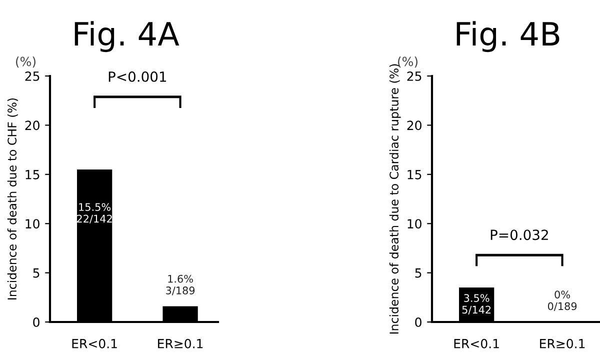  I want to click on chart-title: Fig. 4A, so click(127, 36).